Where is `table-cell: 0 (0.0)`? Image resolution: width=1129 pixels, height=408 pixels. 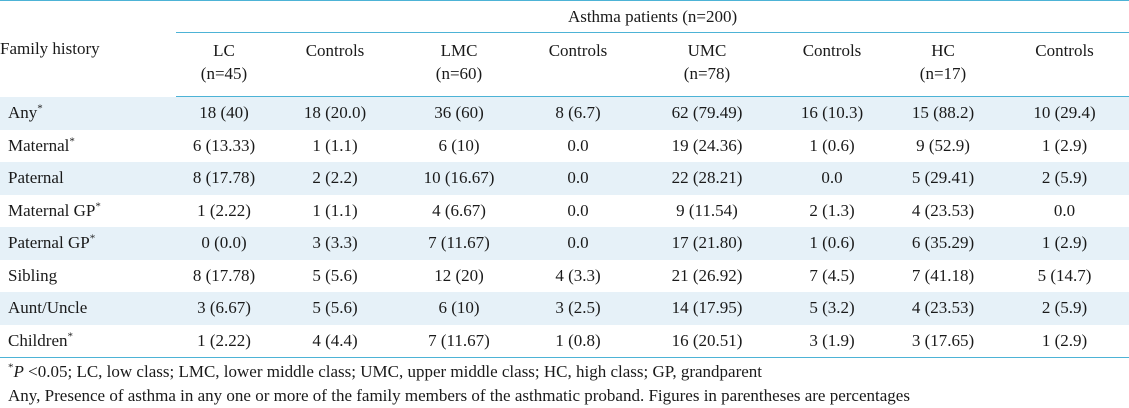
table-cell: 0 (0.0) is located at coordinates (224, 243).